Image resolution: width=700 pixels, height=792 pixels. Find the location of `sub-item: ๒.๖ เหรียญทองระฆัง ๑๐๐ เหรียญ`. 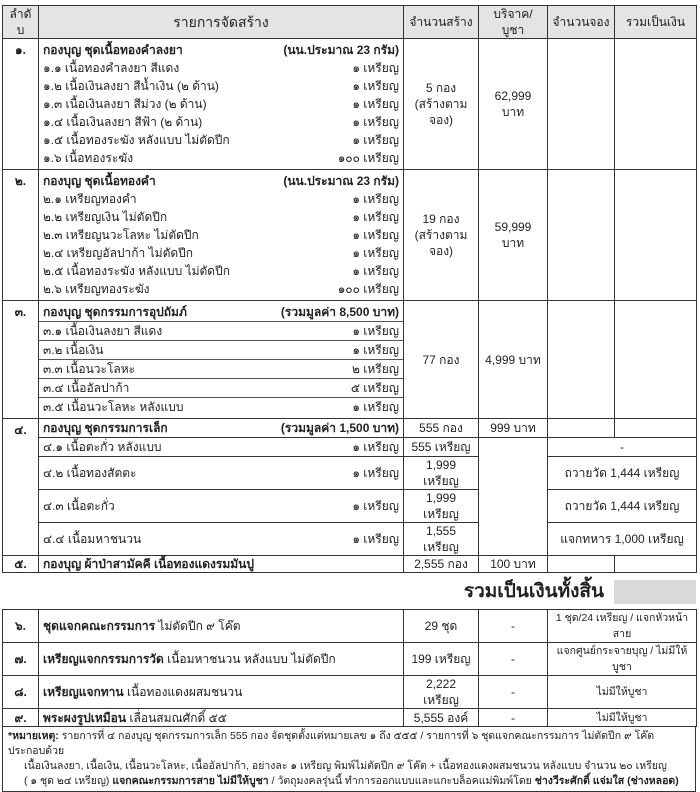

sub-item: ๒.๖ เหรียญทองระฆัง ๑๐๐ เหรียญ is located at coordinates (221, 289).